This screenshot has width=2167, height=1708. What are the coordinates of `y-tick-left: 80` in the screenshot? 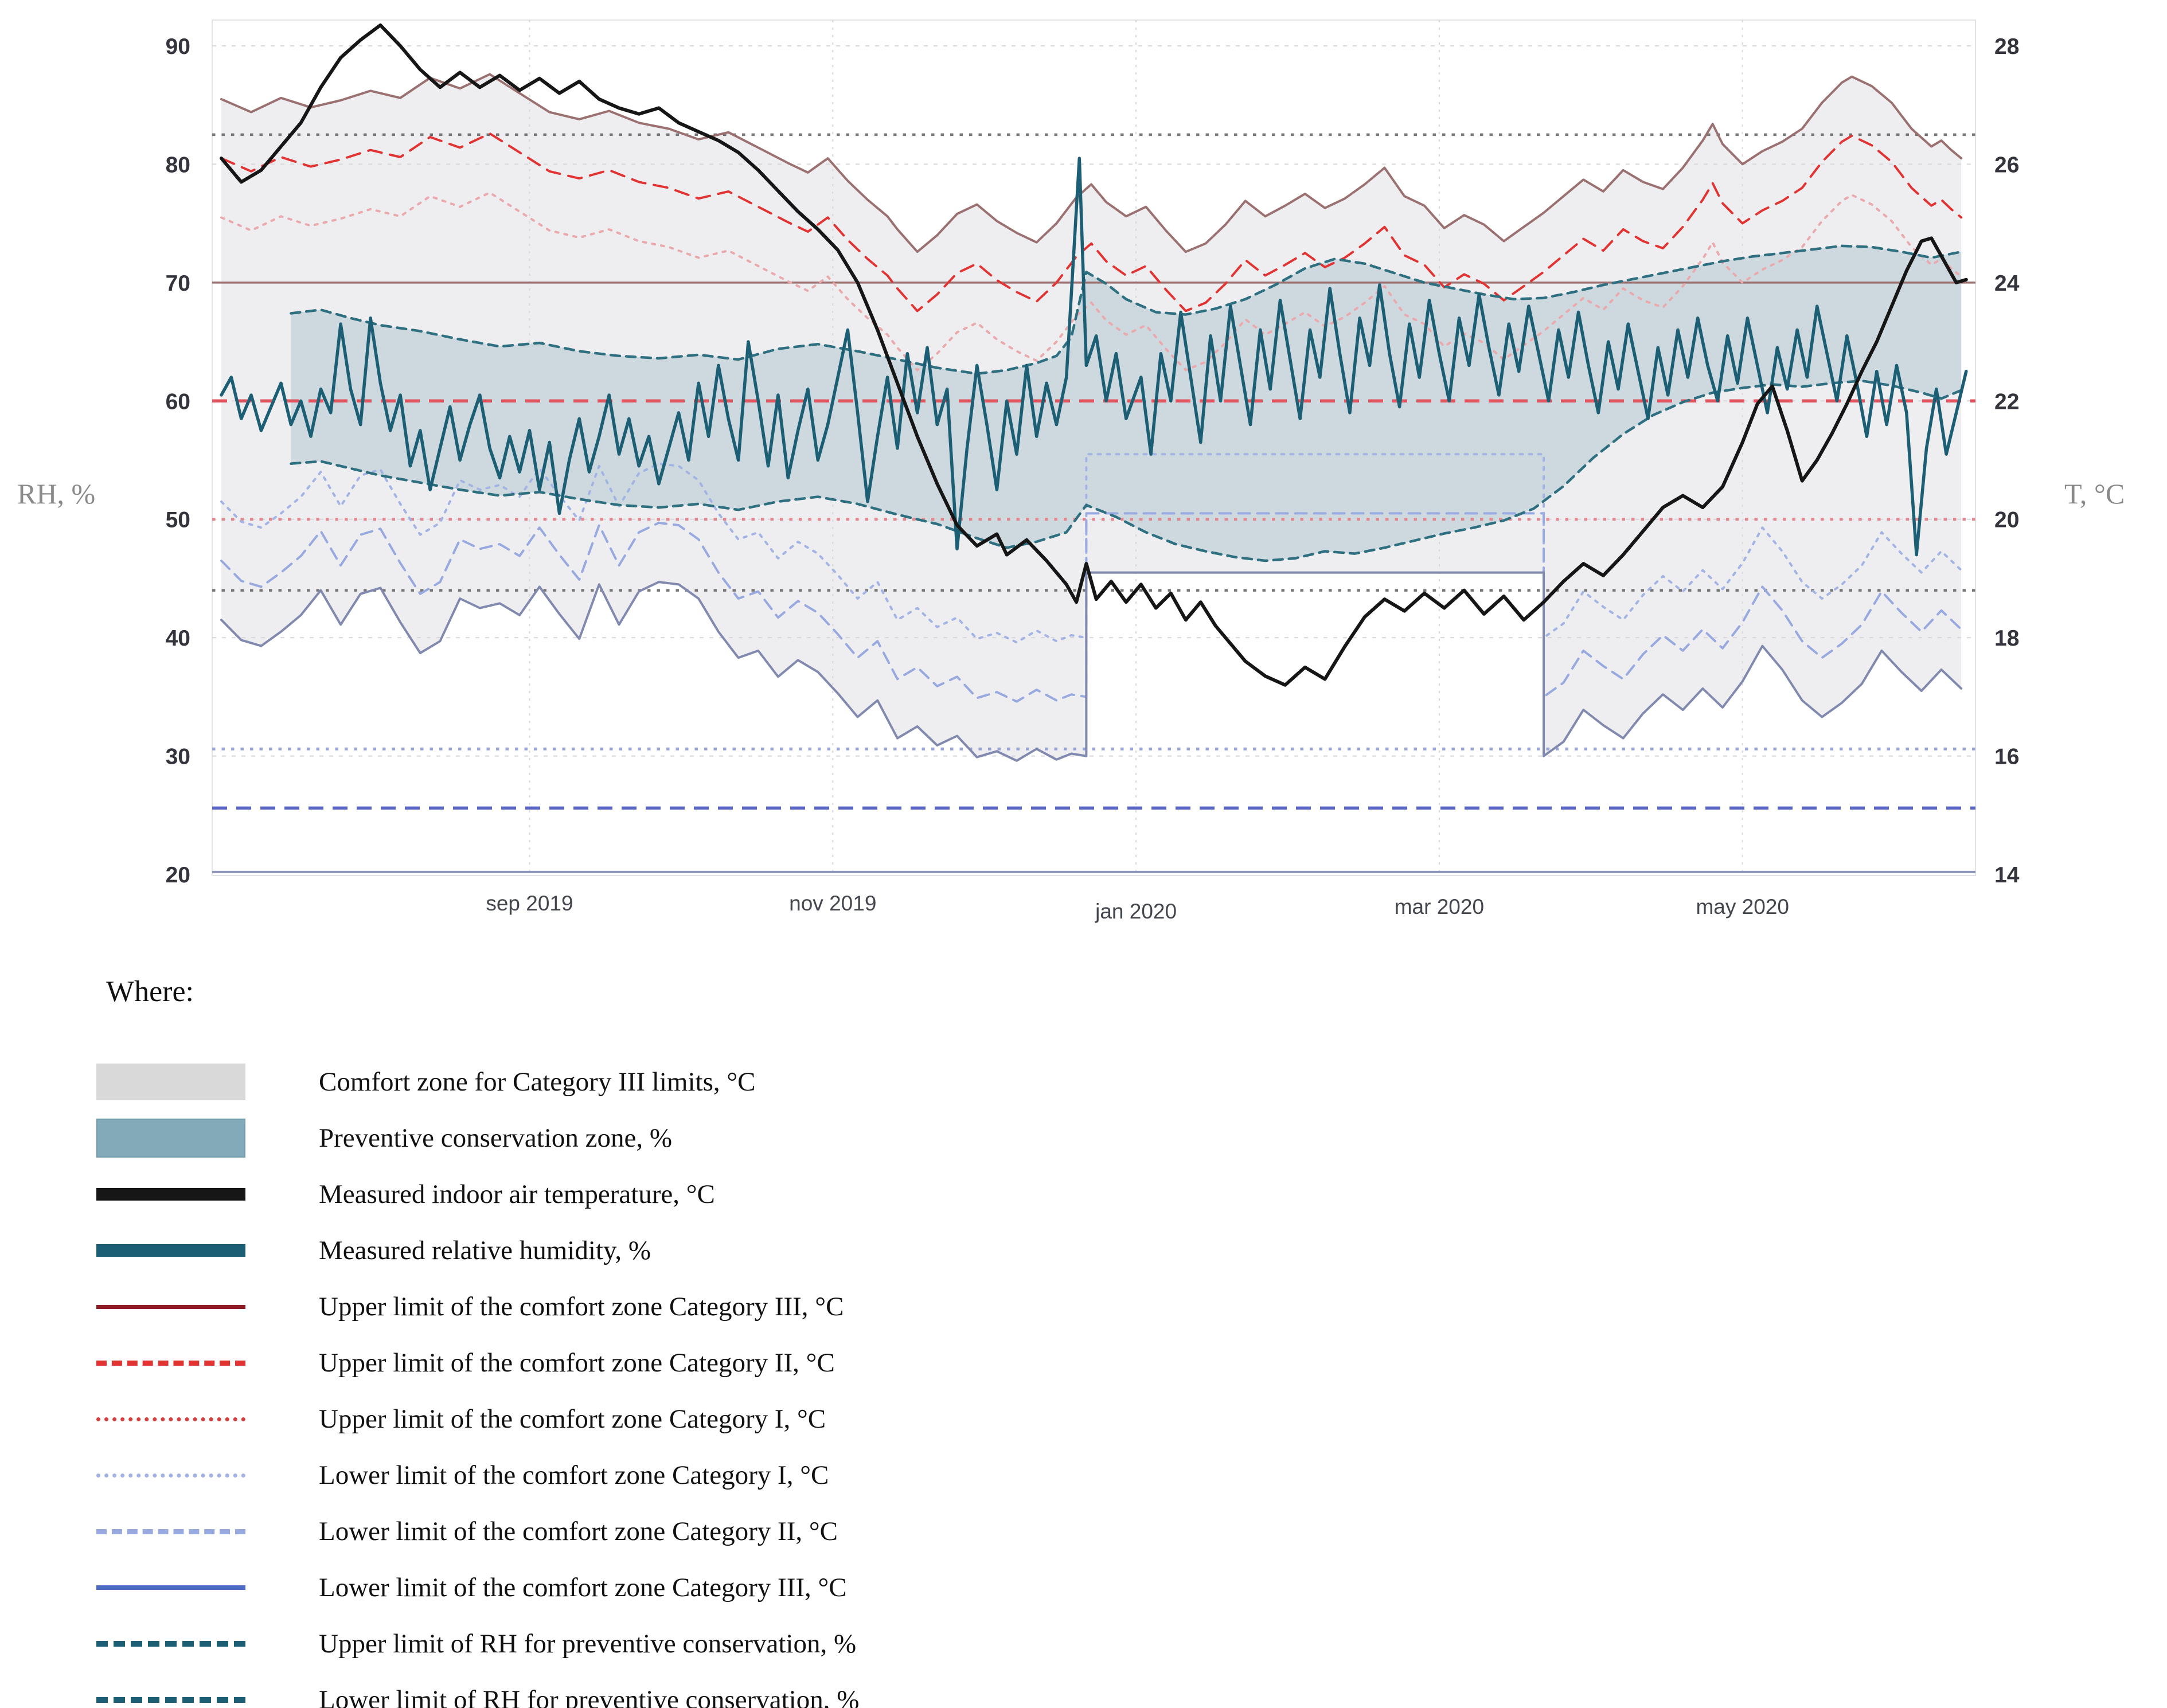 It's located at (178, 165).